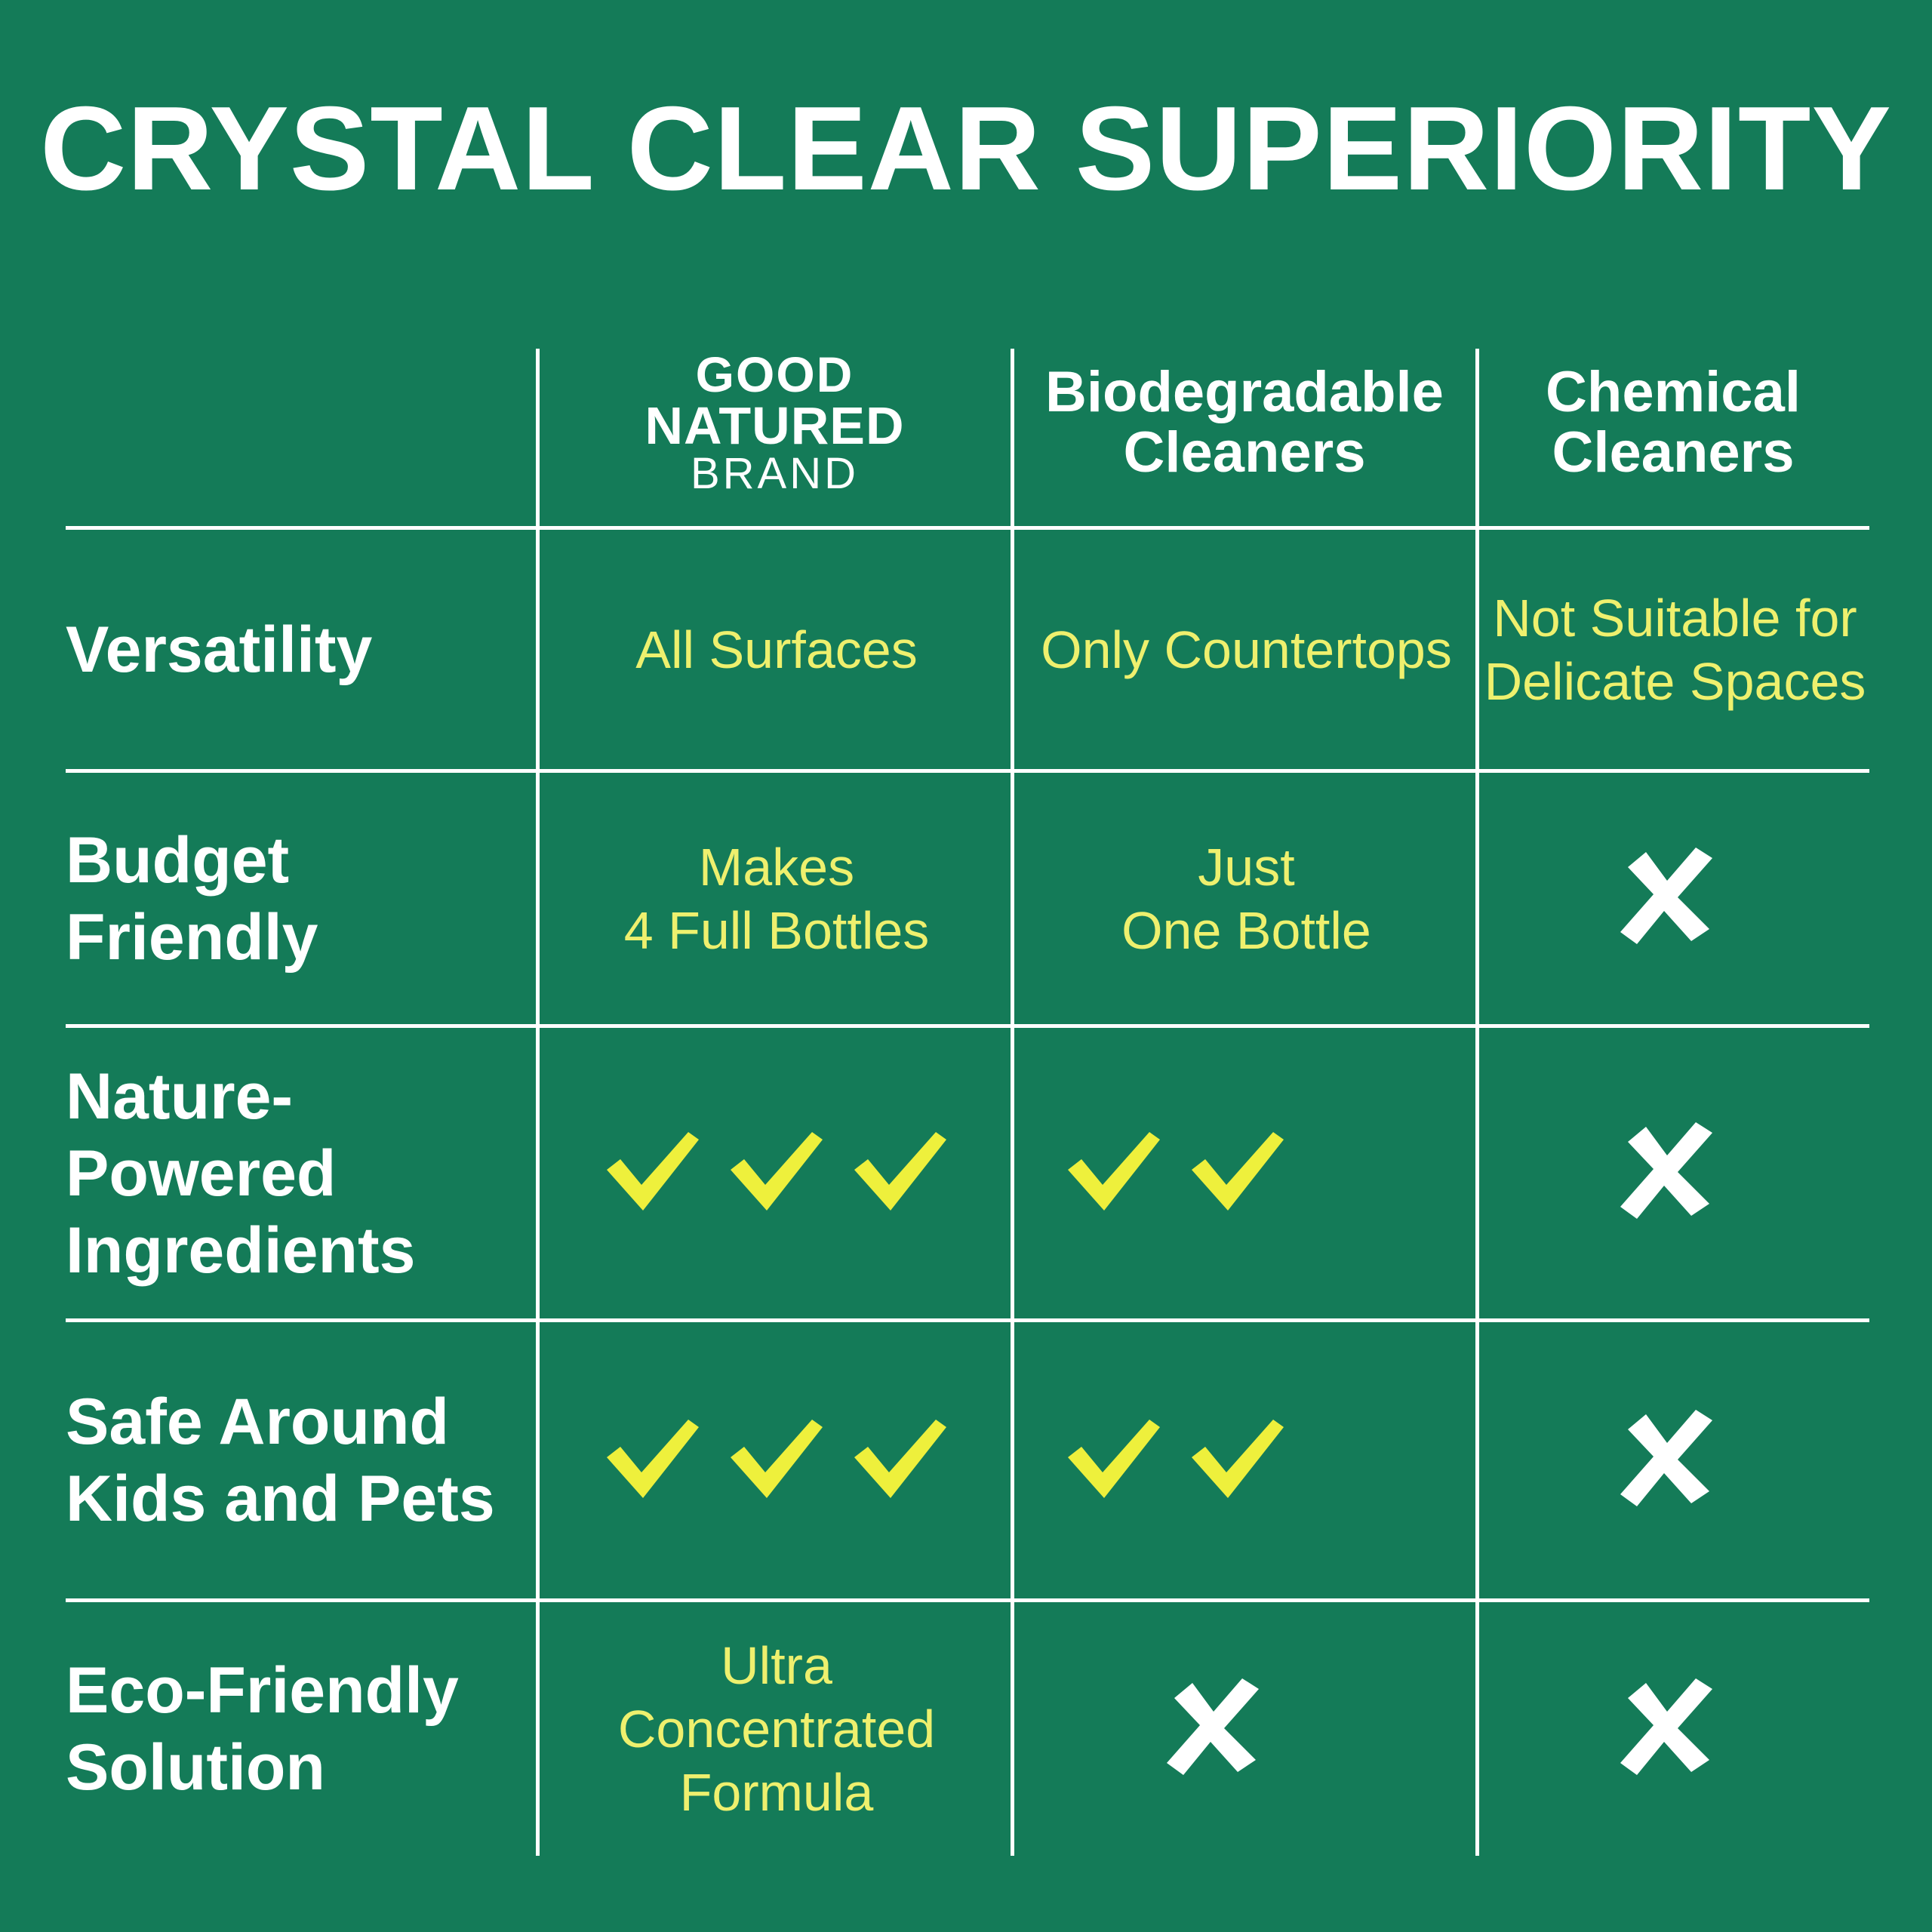 This screenshot has height=1932, width=1932. I want to click on row-label: Nature- Powered Ingredients, so click(241, 1173).